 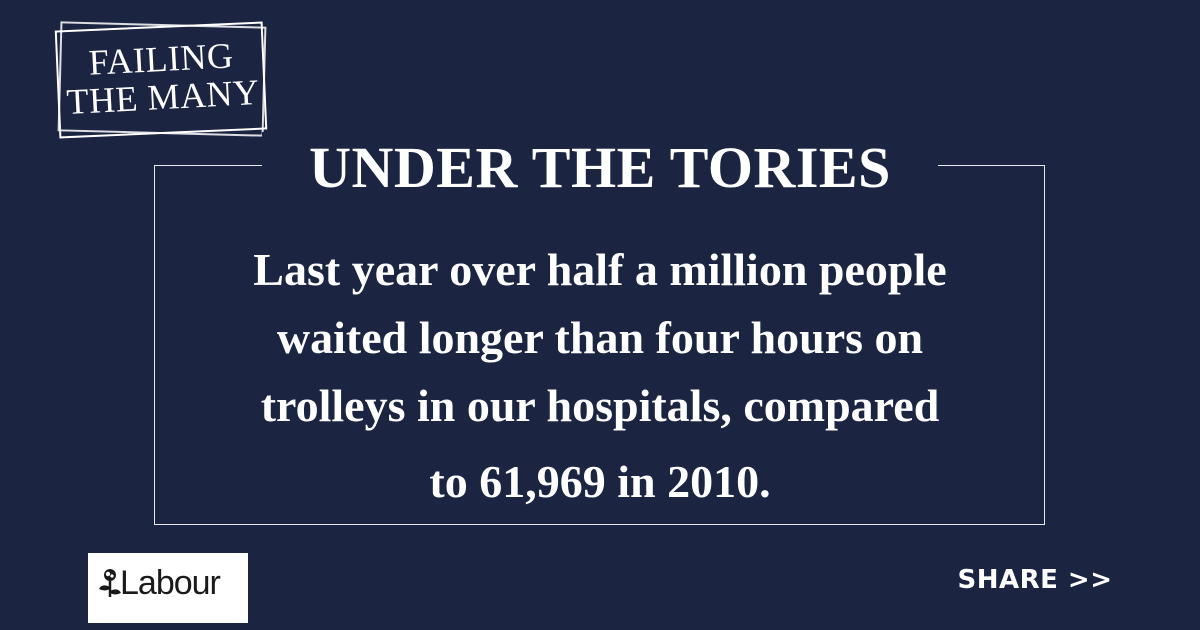 I want to click on labour-logo: Labour, so click(x=168, y=588).